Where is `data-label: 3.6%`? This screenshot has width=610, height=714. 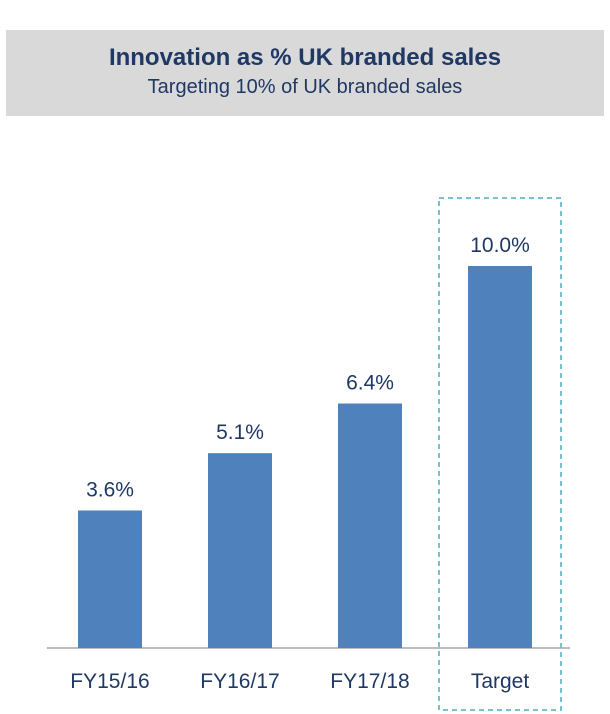
data-label: 3.6% is located at coordinates (110, 489).